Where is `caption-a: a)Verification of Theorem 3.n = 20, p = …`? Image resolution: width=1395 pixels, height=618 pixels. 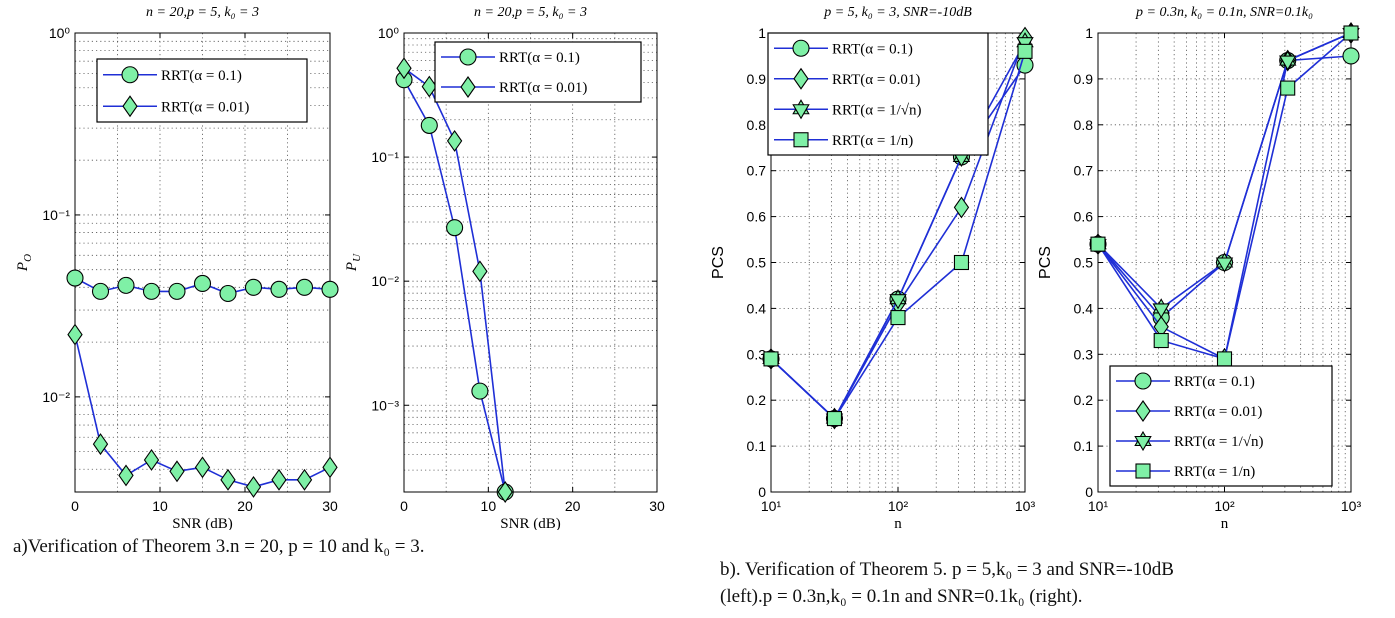
caption-a: a)Verification of Theorem 3.n = 20, p = … is located at coordinates (219, 546).